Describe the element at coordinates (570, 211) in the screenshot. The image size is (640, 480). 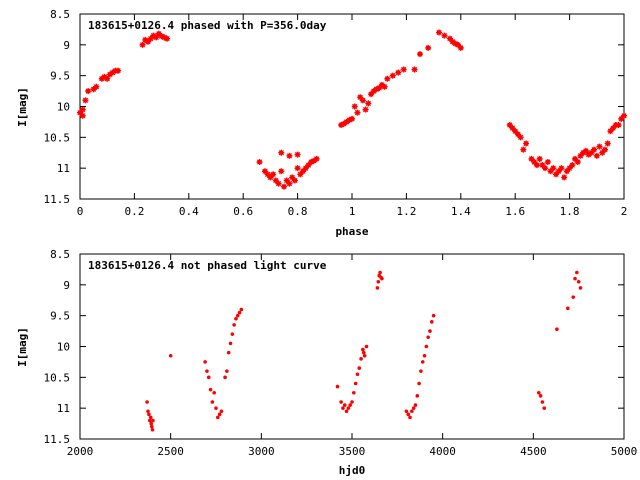
I see `phased-x-tick-label: 1.8` at that location.